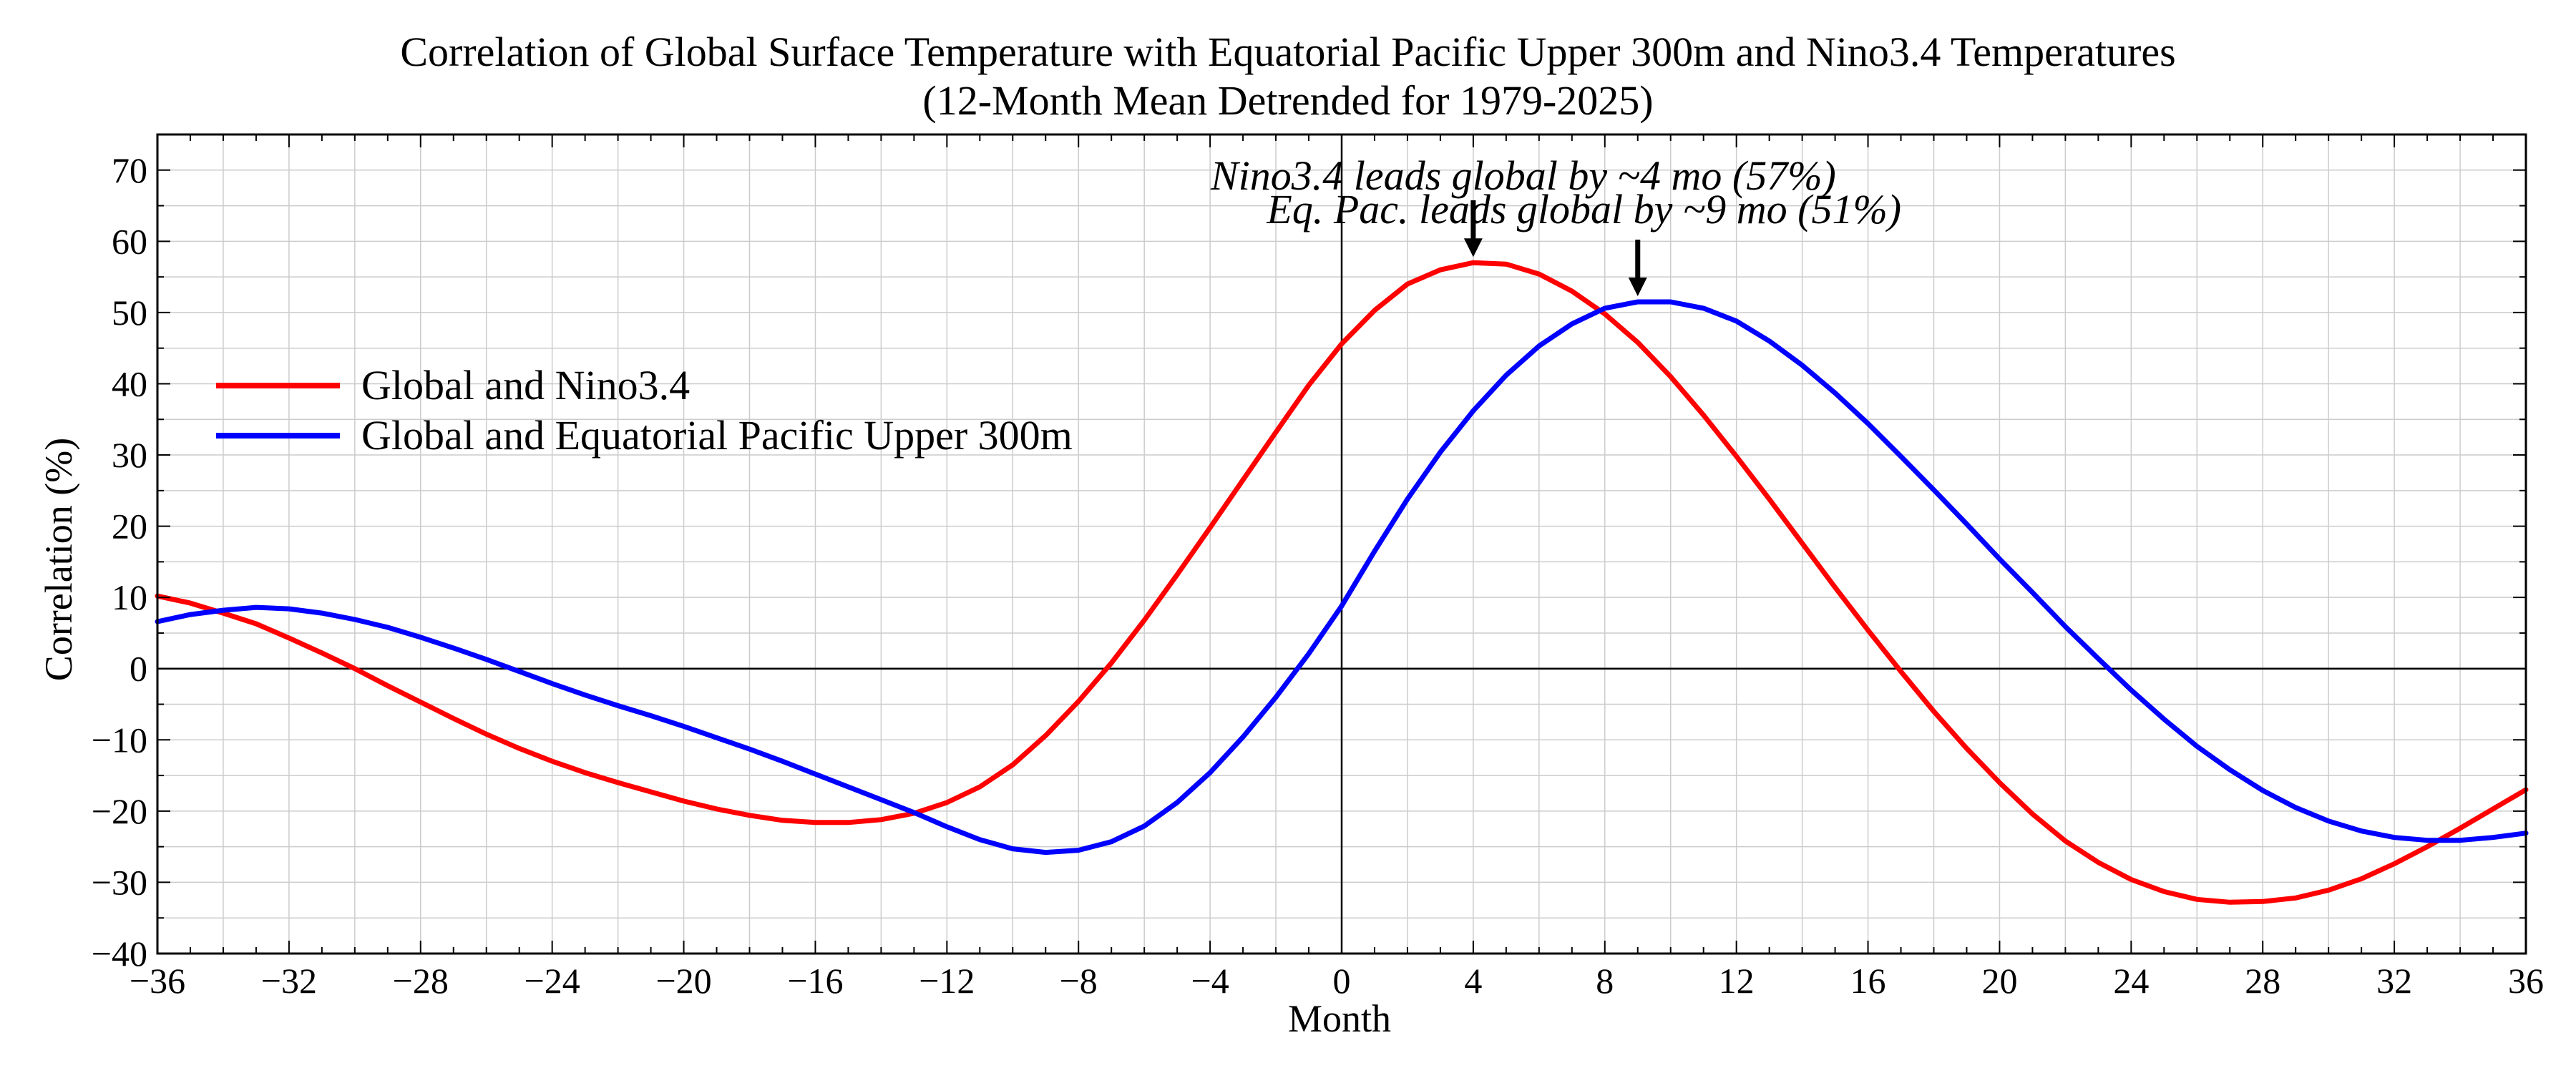 The height and width of the screenshot is (1073, 2576). What do you see at coordinates (1342, 981) in the screenshot?
I see `x-tick-label: 0` at bounding box center [1342, 981].